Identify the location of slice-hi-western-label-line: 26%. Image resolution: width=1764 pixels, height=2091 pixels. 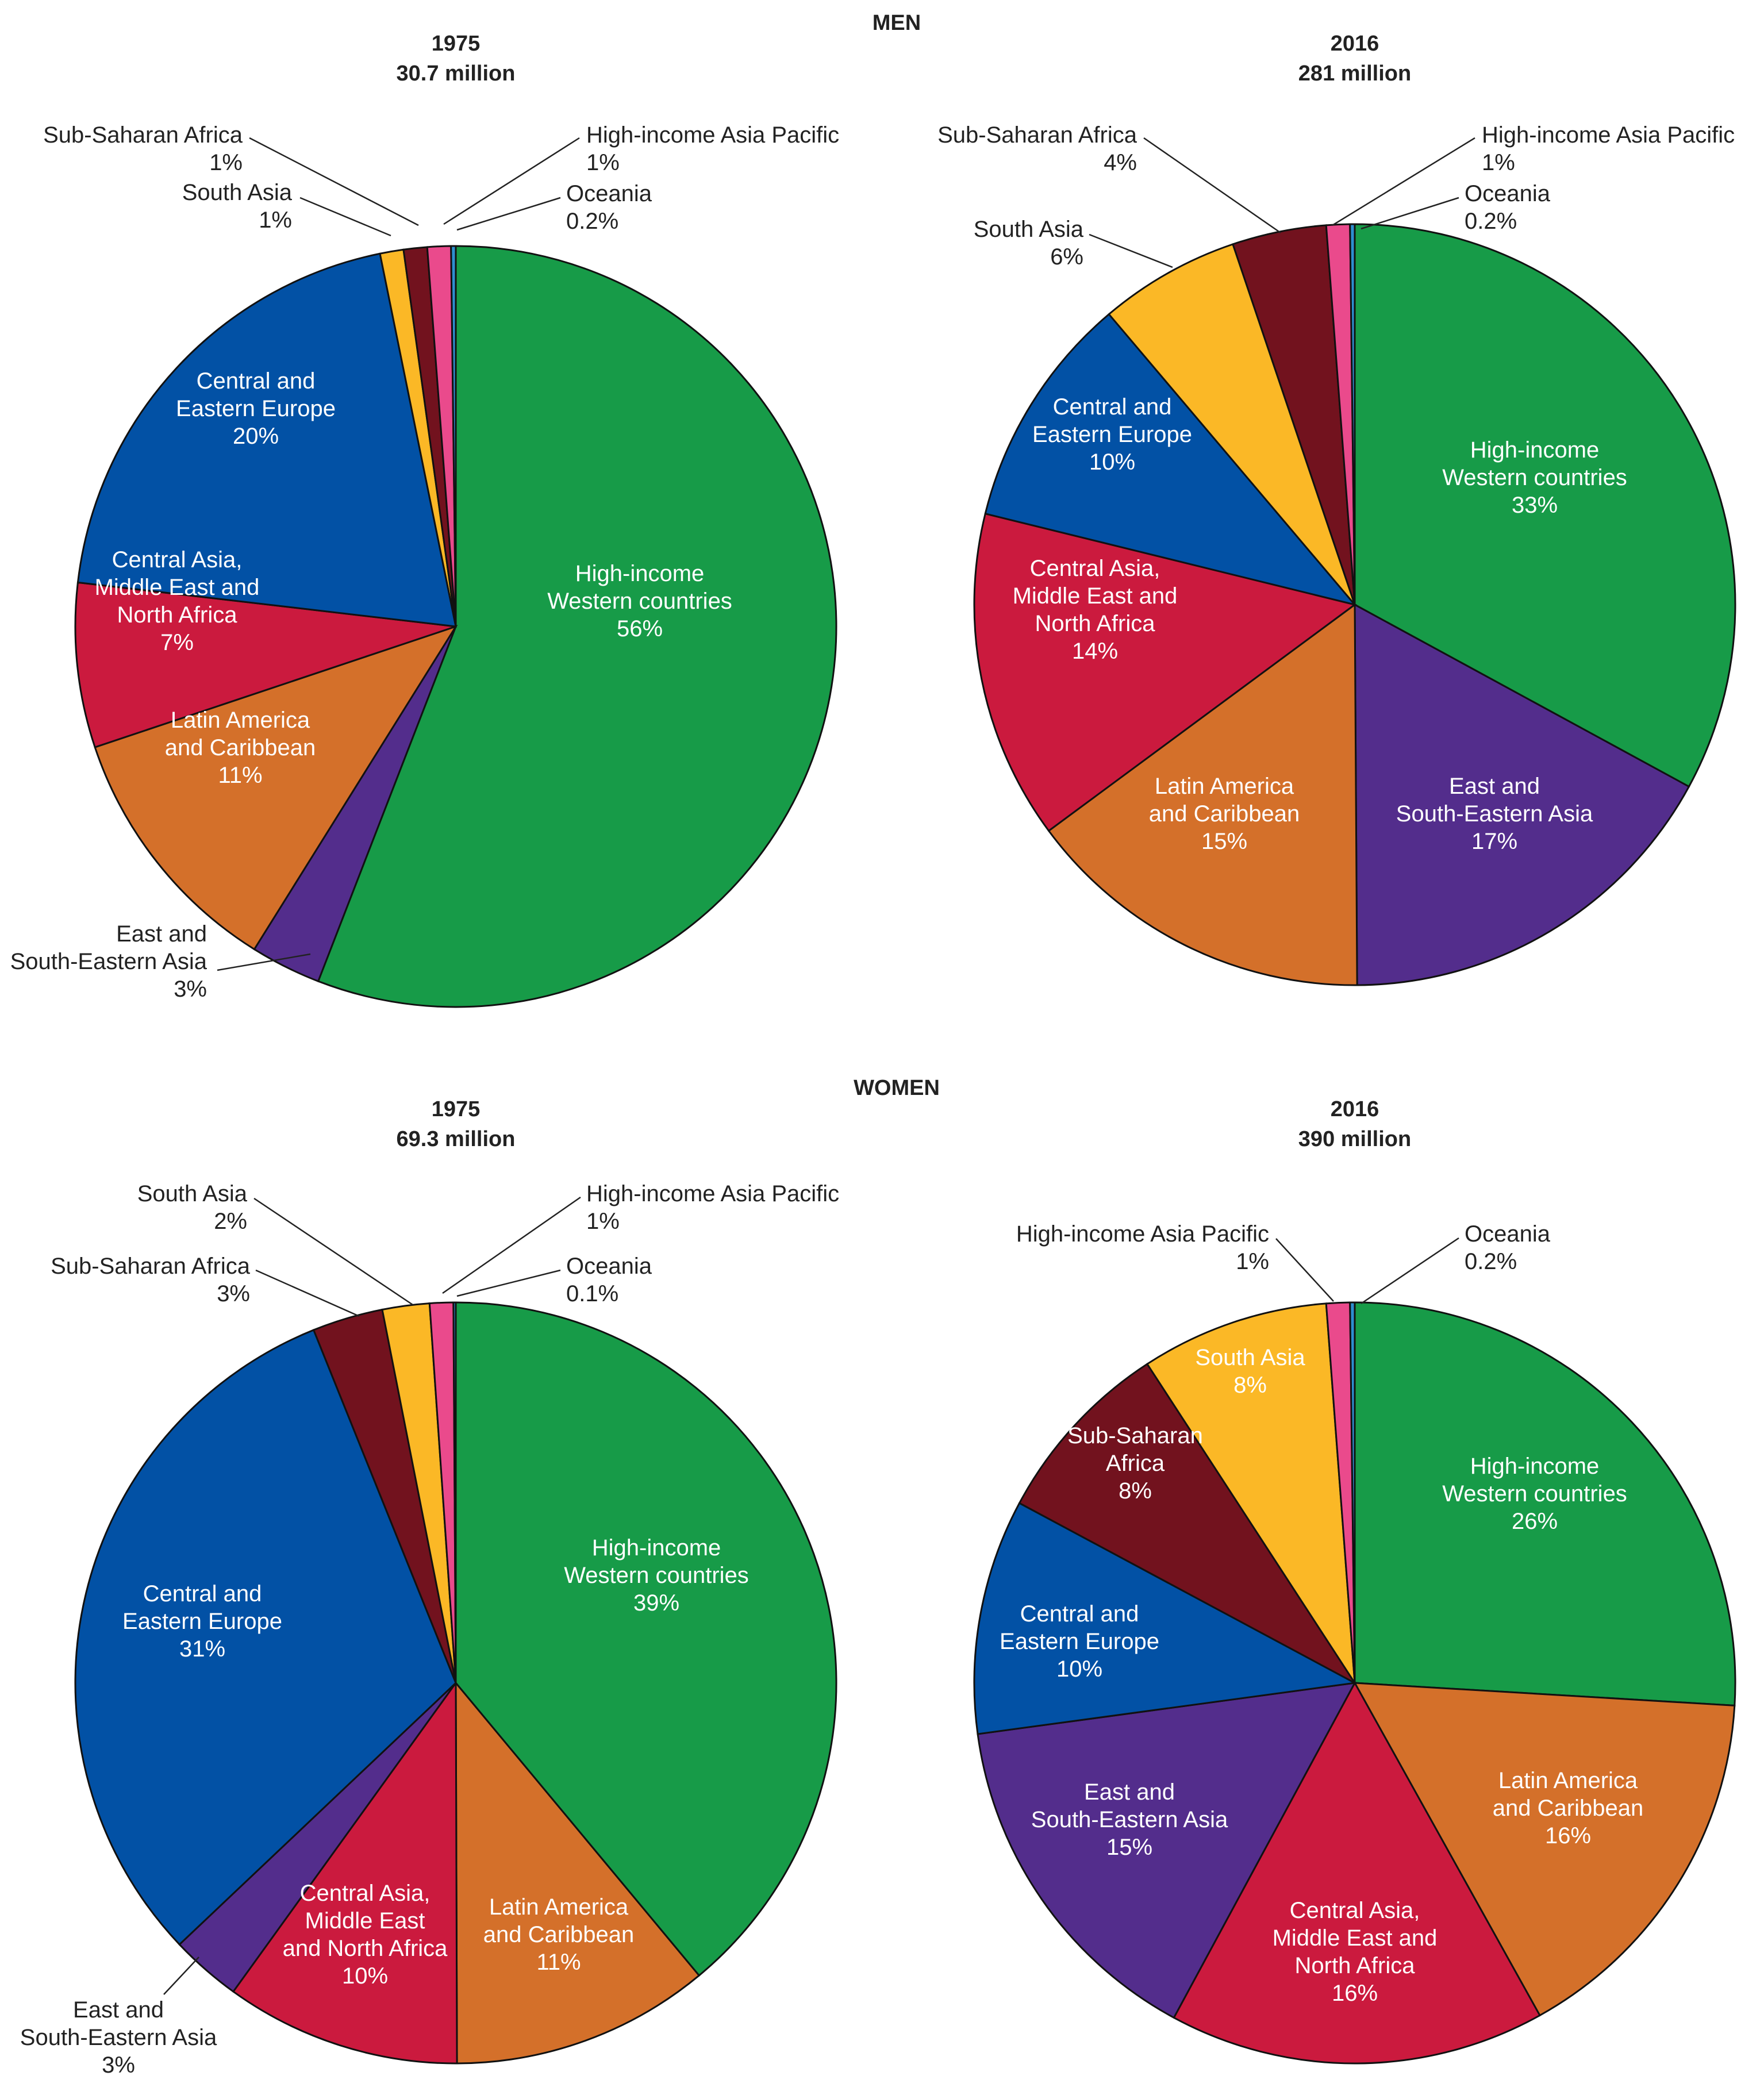
(1535, 1521).